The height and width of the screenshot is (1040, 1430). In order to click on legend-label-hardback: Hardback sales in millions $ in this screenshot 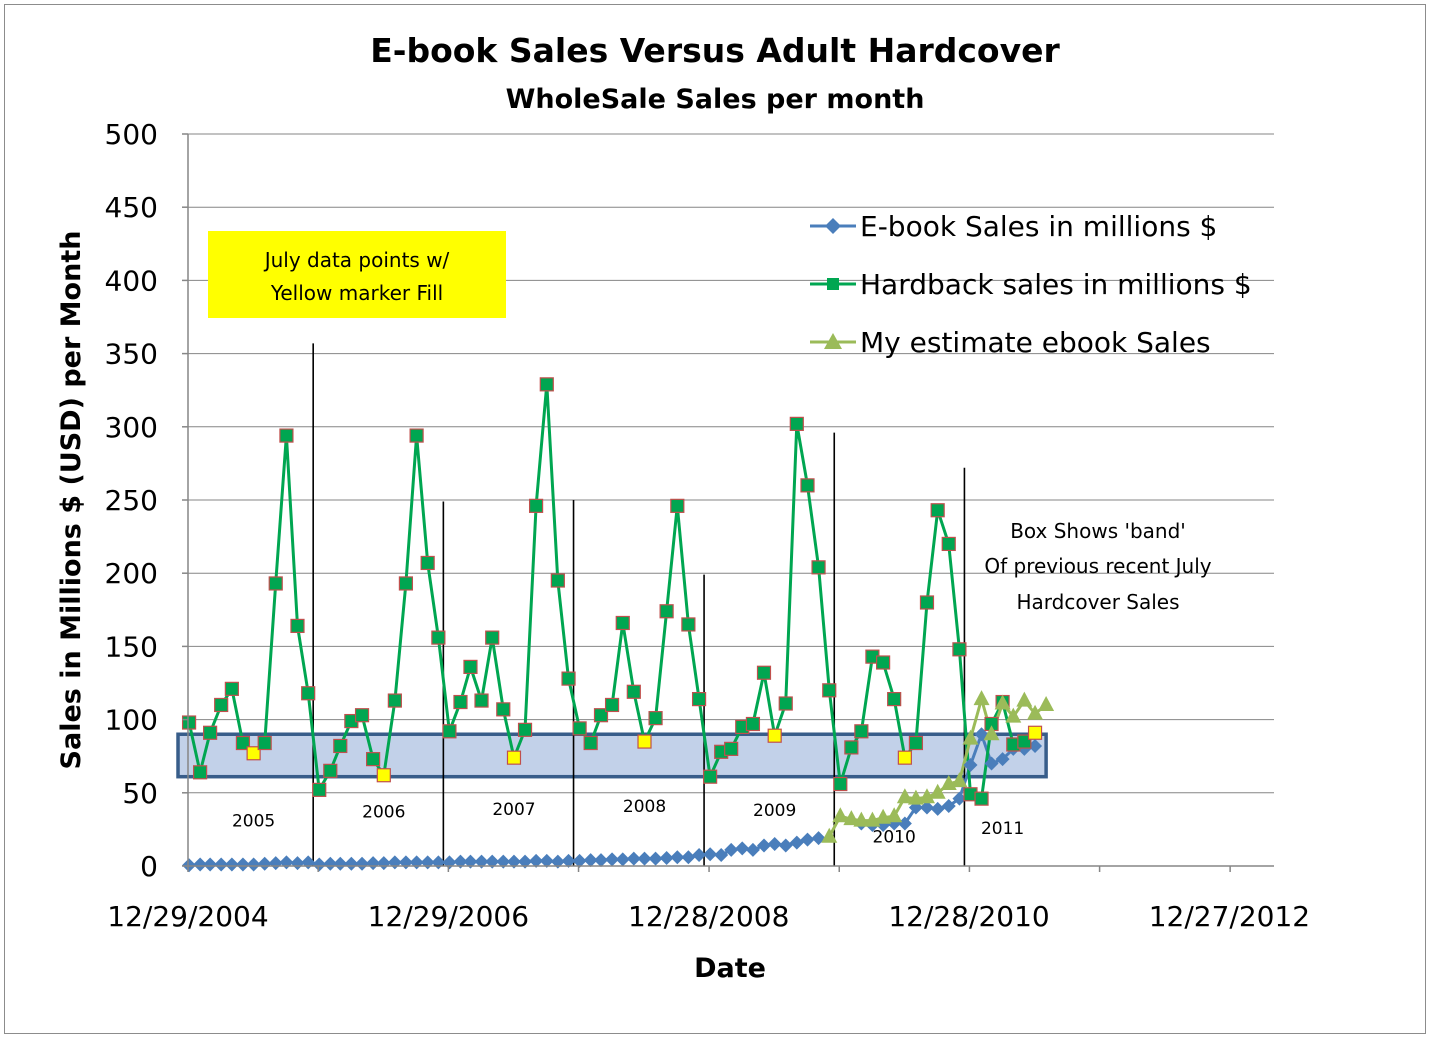, I will do `click(1056, 284)`.